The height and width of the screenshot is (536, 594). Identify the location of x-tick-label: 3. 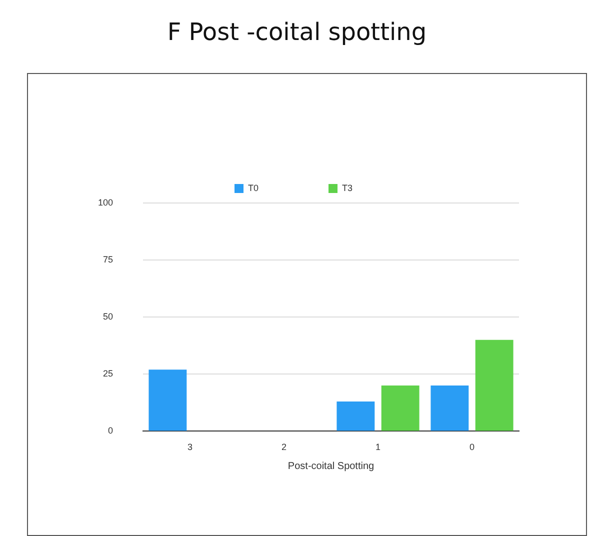
(190, 447).